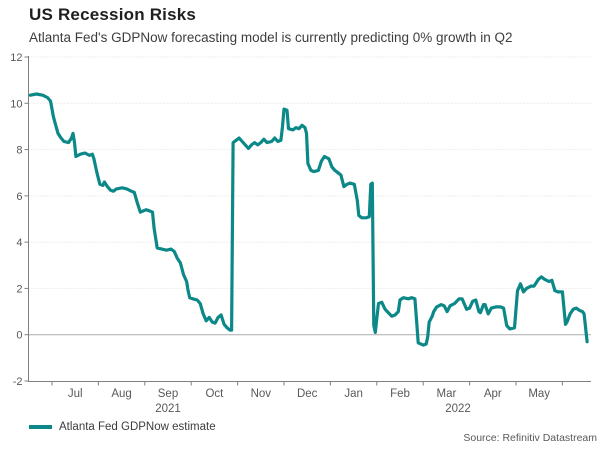 The width and height of the screenshot is (600, 450). What do you see at coordinates (458, 409) in the screenshot?
I see `year-label: 2022` at bounding box center [458, 409].